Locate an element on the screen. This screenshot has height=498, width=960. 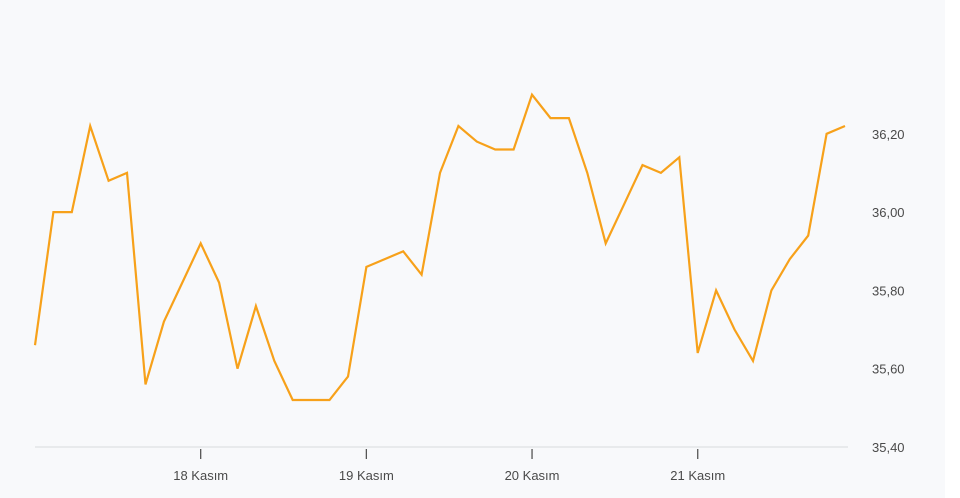
x-tick-label: 18 Kasım is located at coordinates (200, 475).